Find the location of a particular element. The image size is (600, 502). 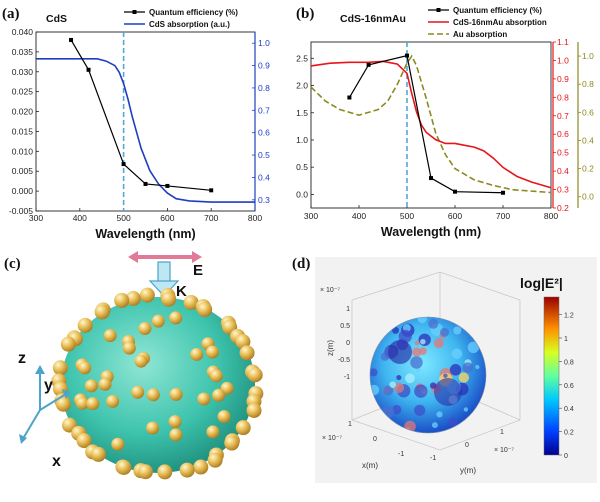

red-y-tick-label: 0.7 is located at coordinates (563, 116).